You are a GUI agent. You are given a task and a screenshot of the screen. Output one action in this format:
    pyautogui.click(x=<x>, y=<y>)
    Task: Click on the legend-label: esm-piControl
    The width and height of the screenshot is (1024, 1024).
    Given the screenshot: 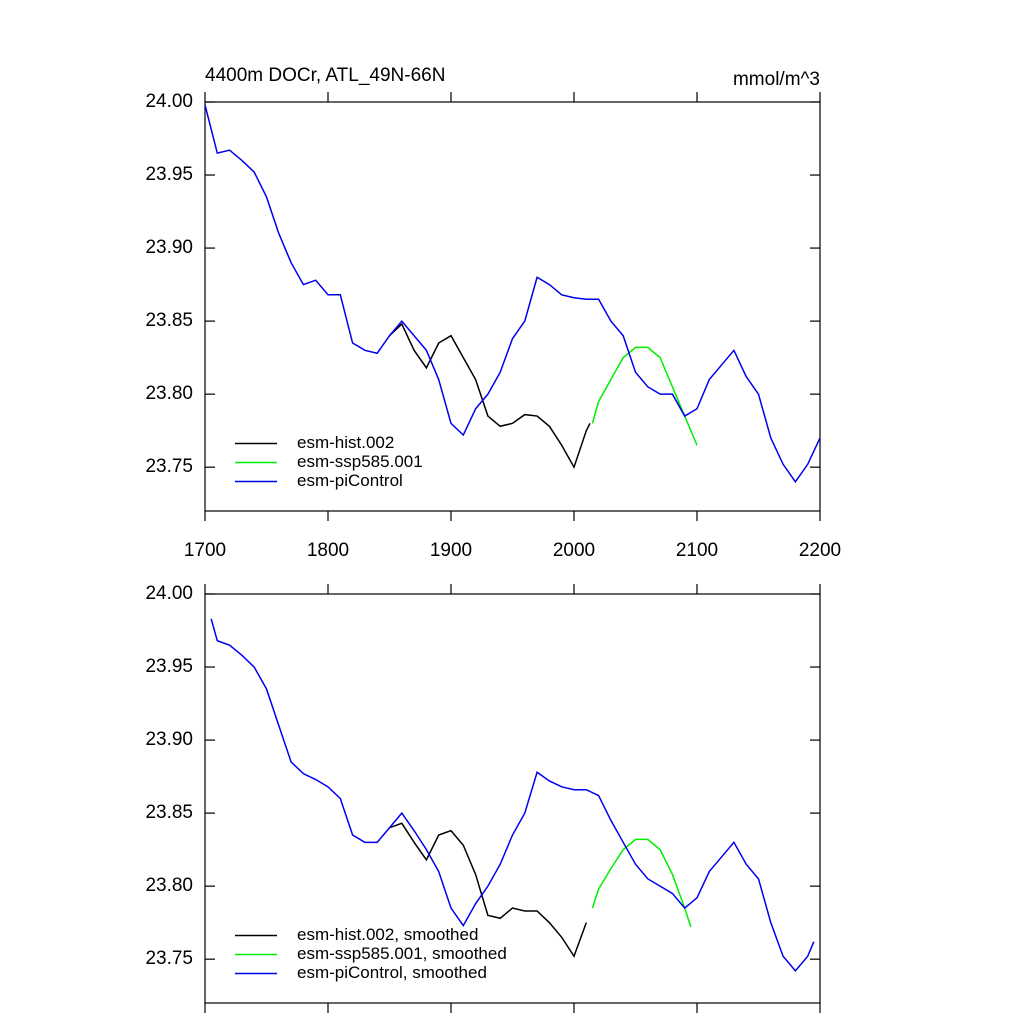 What is the action you would take?
    pyautogui.click(x=350, y=480)
    